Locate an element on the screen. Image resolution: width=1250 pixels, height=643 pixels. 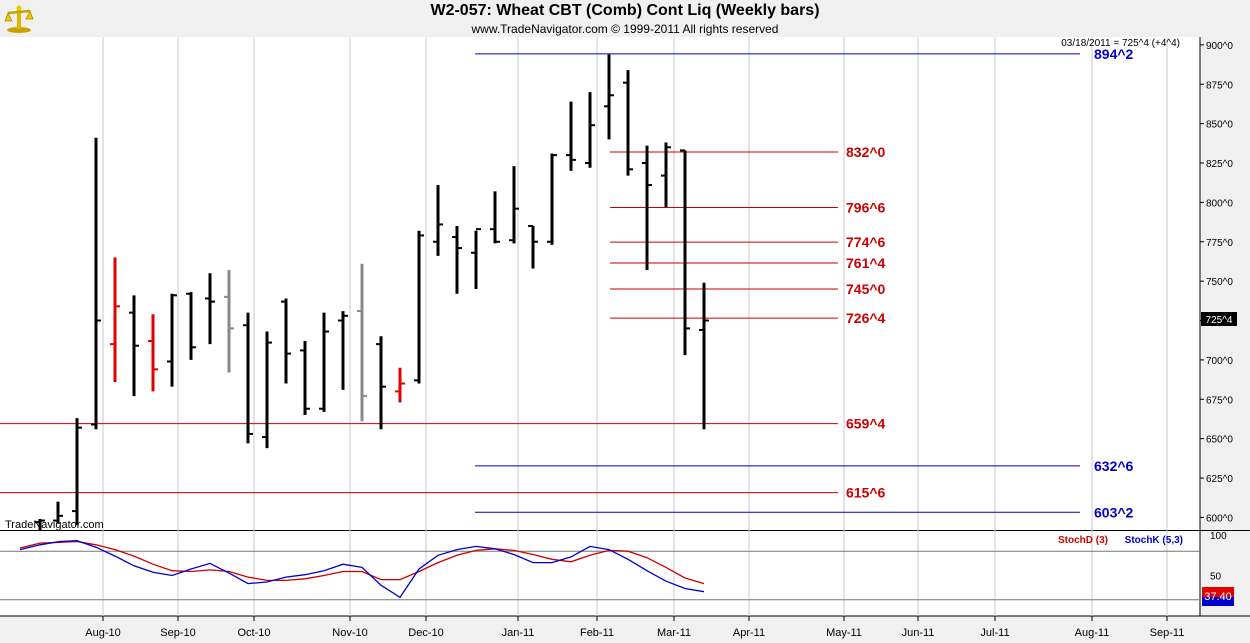
stochastic-panel is located at coordinates (600, 573).